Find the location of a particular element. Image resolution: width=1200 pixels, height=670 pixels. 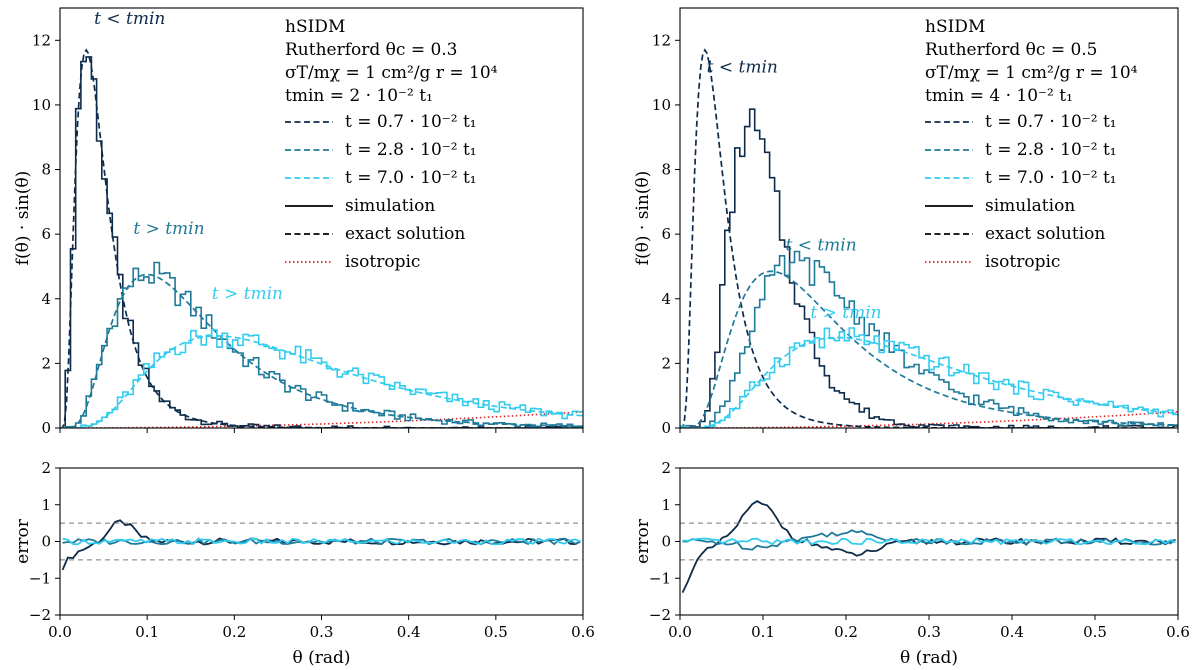

legend-title-line: Rutherford θc = 0.3 is located at coordinates (371, 50).